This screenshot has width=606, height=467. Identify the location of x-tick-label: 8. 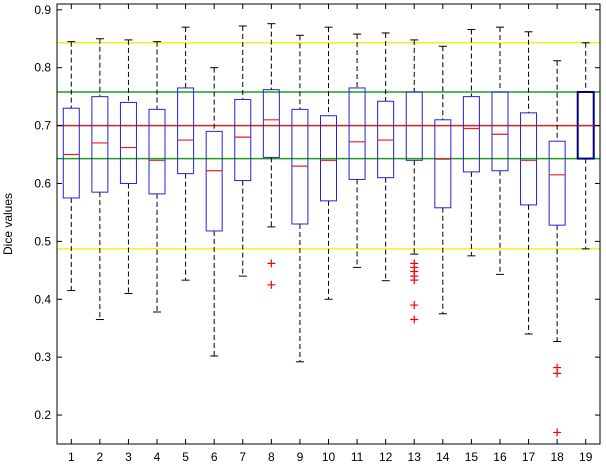
(271, 457).